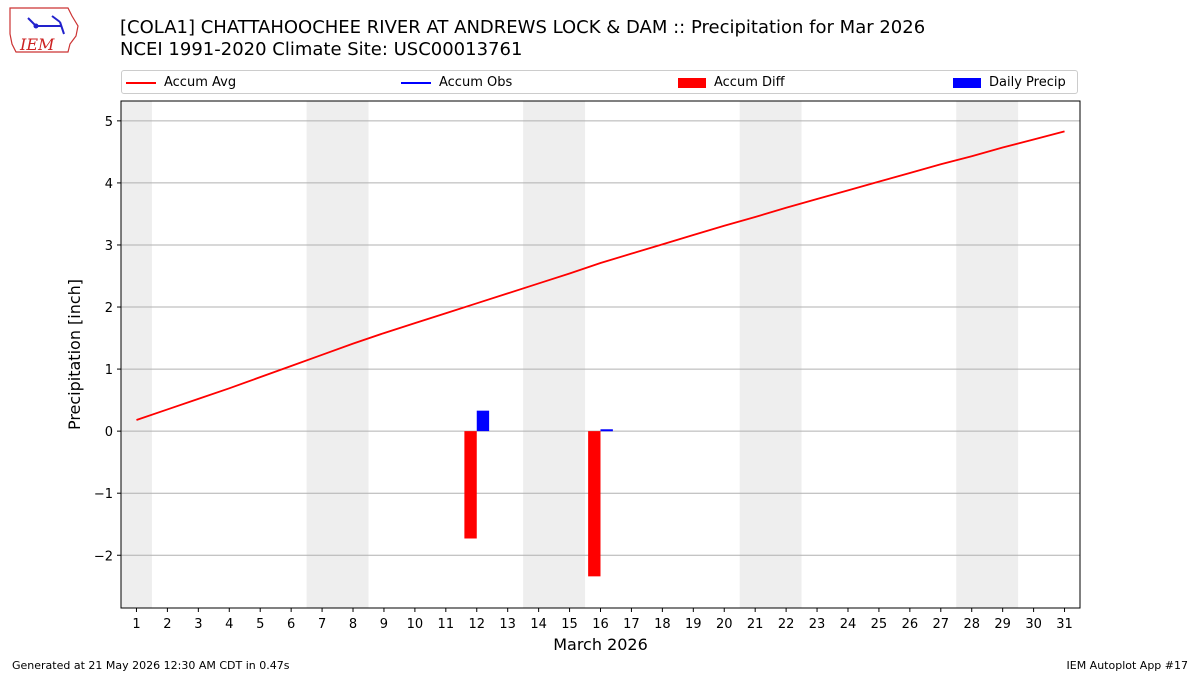  What do you see at coordinates (848, 624) in the screenshot?
I see `x-tick-label: 24` at bounding box center [848, 624].